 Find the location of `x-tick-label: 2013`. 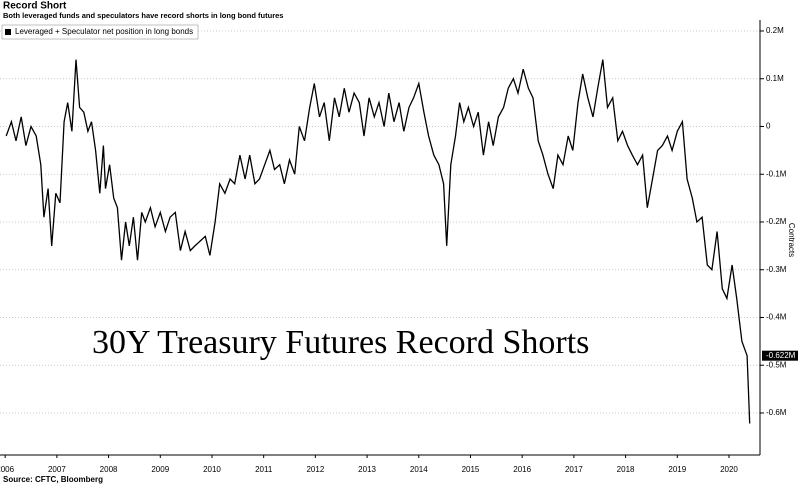

x-tick-label: 2013 is located at coordinates (367, 469).